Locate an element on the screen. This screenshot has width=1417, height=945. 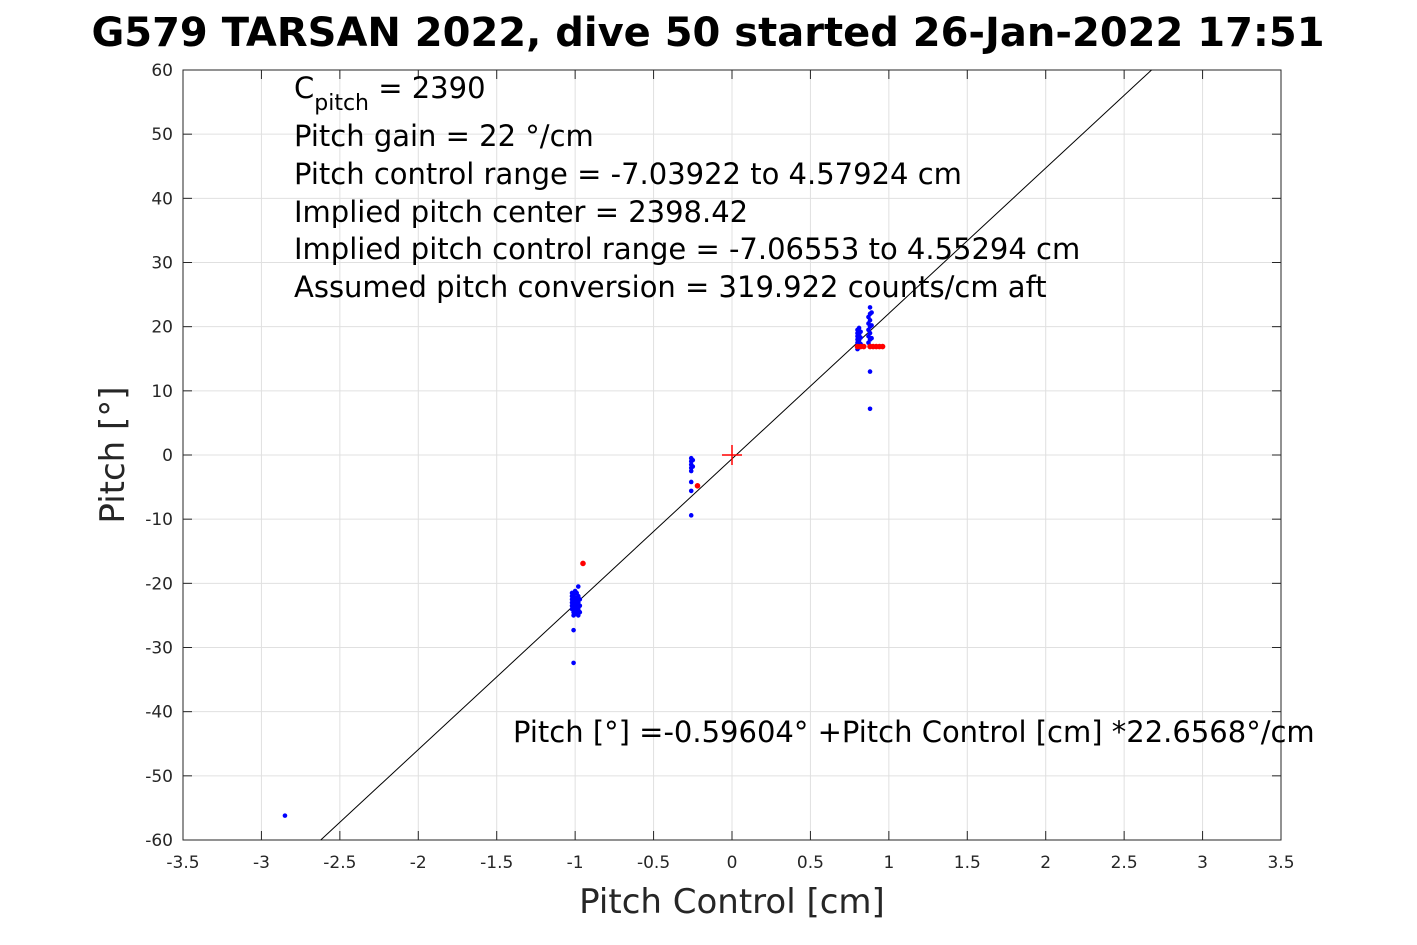
x-tick-label: 3 is located at coordinates (1202, 863).